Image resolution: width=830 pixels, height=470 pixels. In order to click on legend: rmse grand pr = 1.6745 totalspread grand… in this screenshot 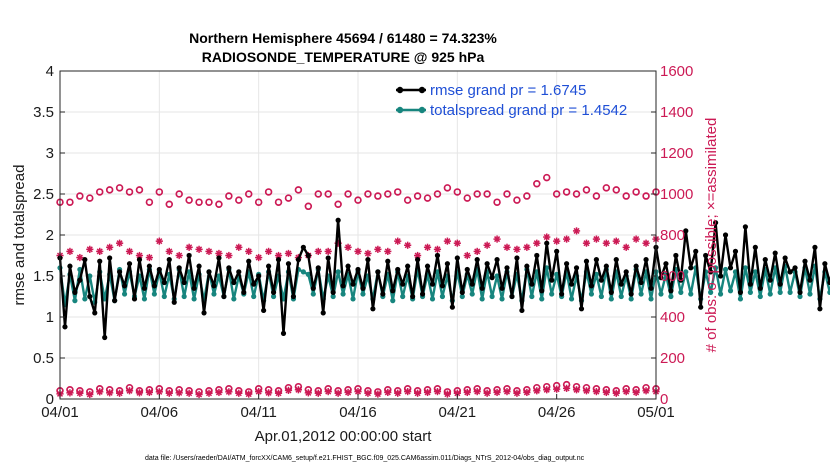, I will do `click(511, 100)`.